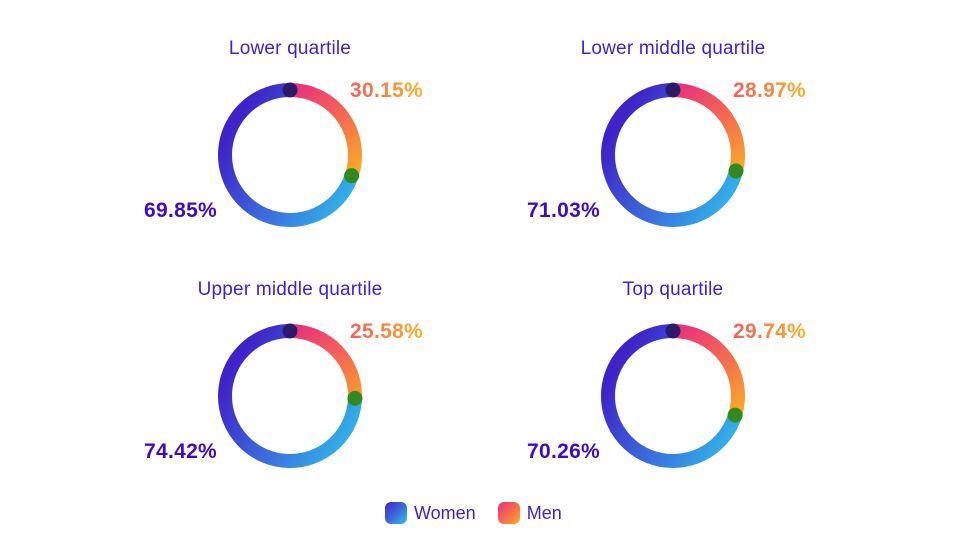 This screenshot has width=964, height=542. What do you see at coordinates (564, 210) in the screenshot?
I see `women-percentage-label: 71.03%` at bounding box center [564, 210].